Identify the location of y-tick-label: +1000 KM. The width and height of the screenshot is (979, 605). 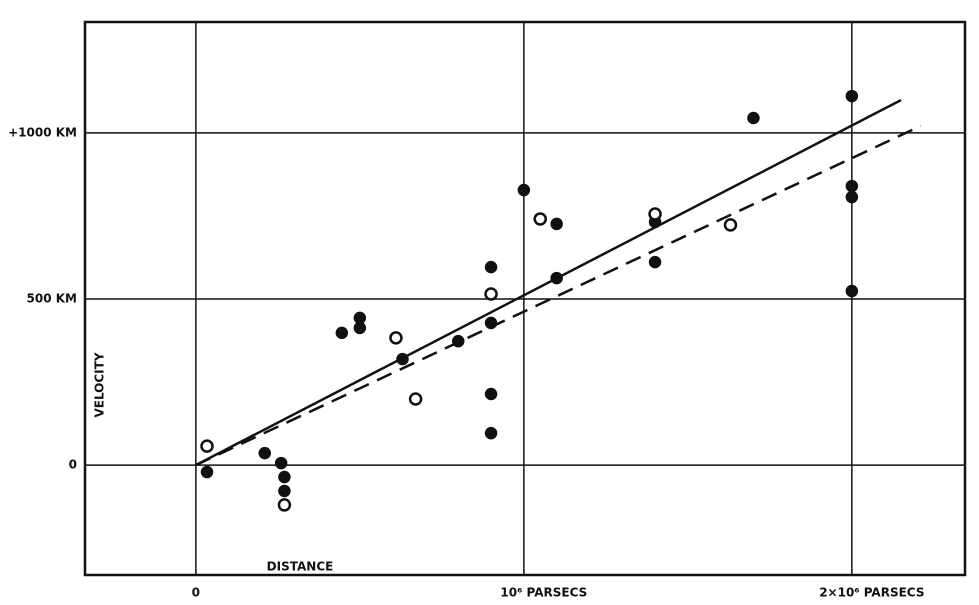
(42, 132).